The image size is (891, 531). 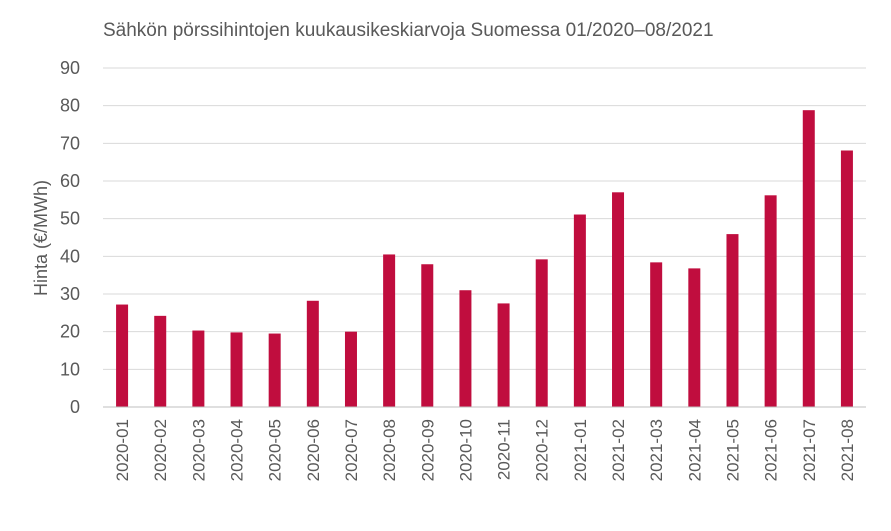 What do you see at coordinates (465, 450) in the screenshot?
I see `x-tick-label: 2020-10` at bounding box center [465, 450].